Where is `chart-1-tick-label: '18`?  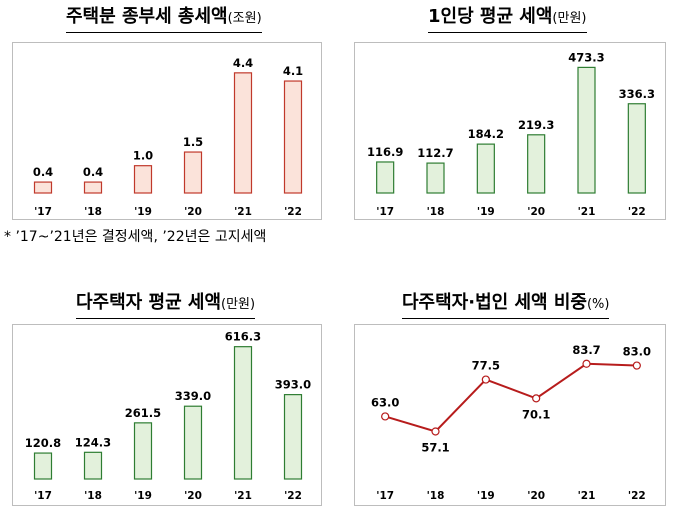
chart-1-tick-label: '18 is located at coordinates (93, 212).